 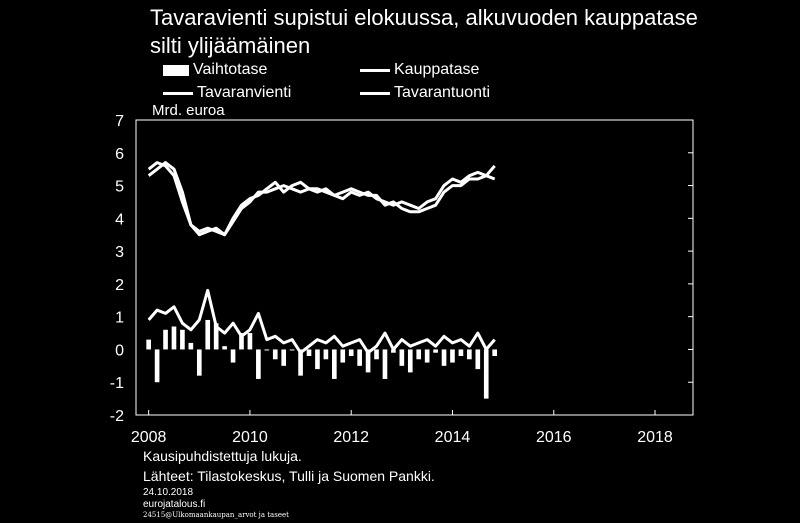 What do you see at coordinates (351, 437) in the screenshot?
I see `x-tick-label: 2012` at bounding box center [351, 437].